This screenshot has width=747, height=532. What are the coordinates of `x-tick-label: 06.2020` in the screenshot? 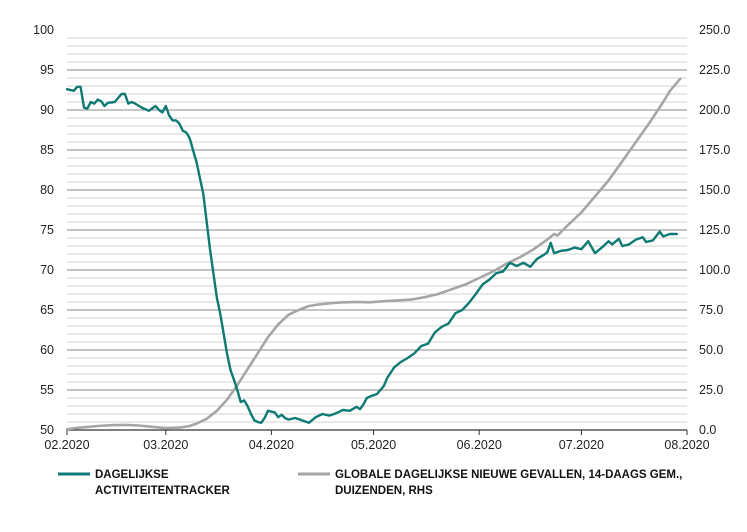 It's located at (479, 445).